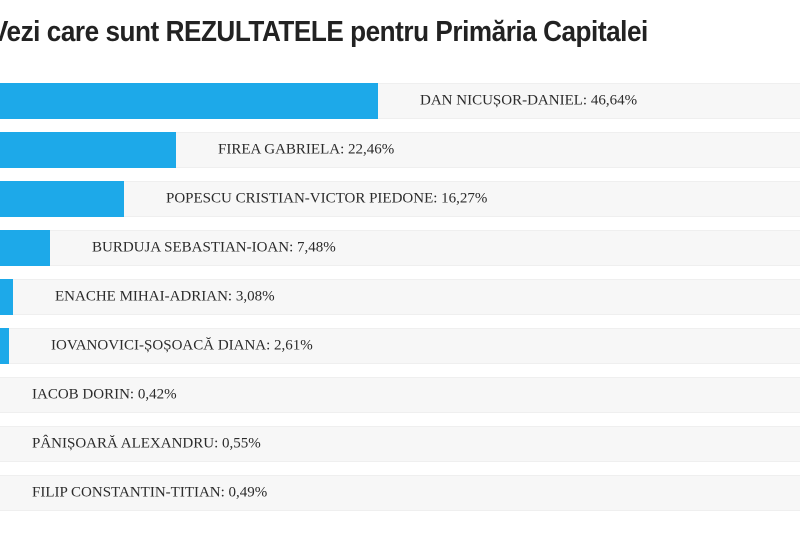  I want to click on chart-row-3: POPESCU CRISTIAN-VICTOR PIEDONE: 16,27%, so click(400, 199).